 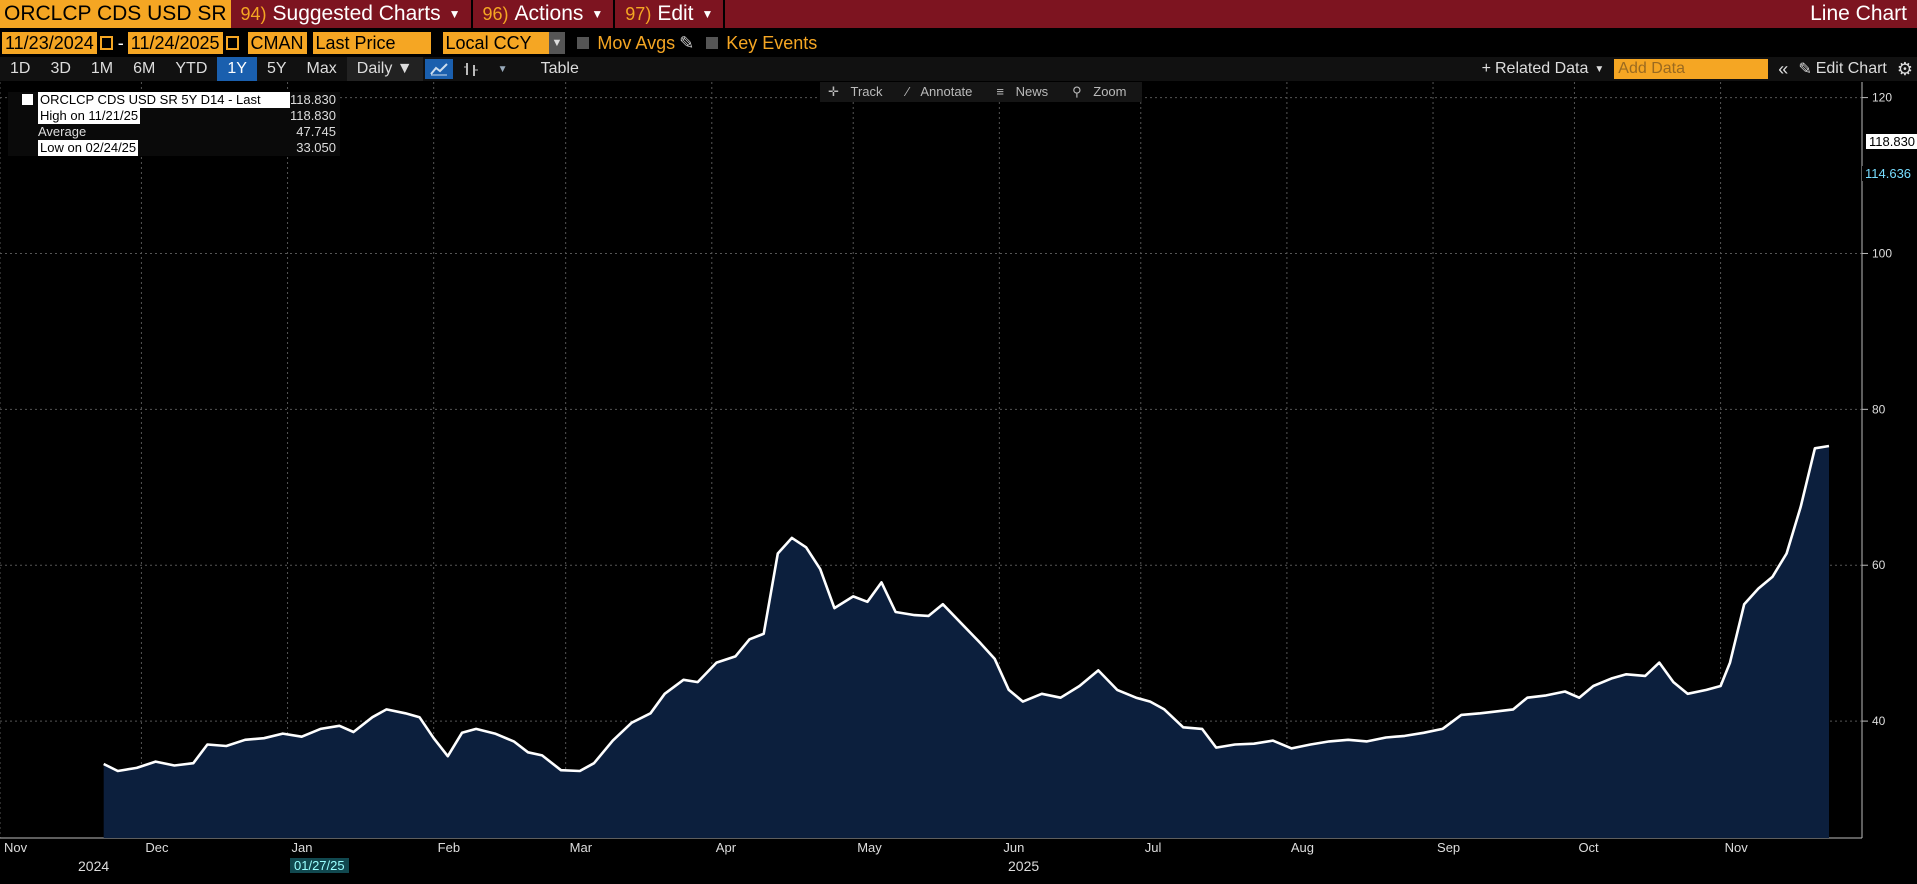 I want to click on line-chart-glyph, so click(x=438, y=69).